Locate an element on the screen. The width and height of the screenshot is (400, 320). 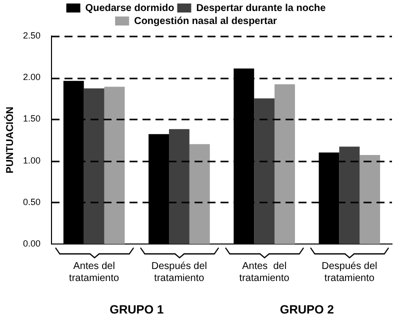
y-axis-title: PUNTUACIÓN is located at coordinates (10, 140).